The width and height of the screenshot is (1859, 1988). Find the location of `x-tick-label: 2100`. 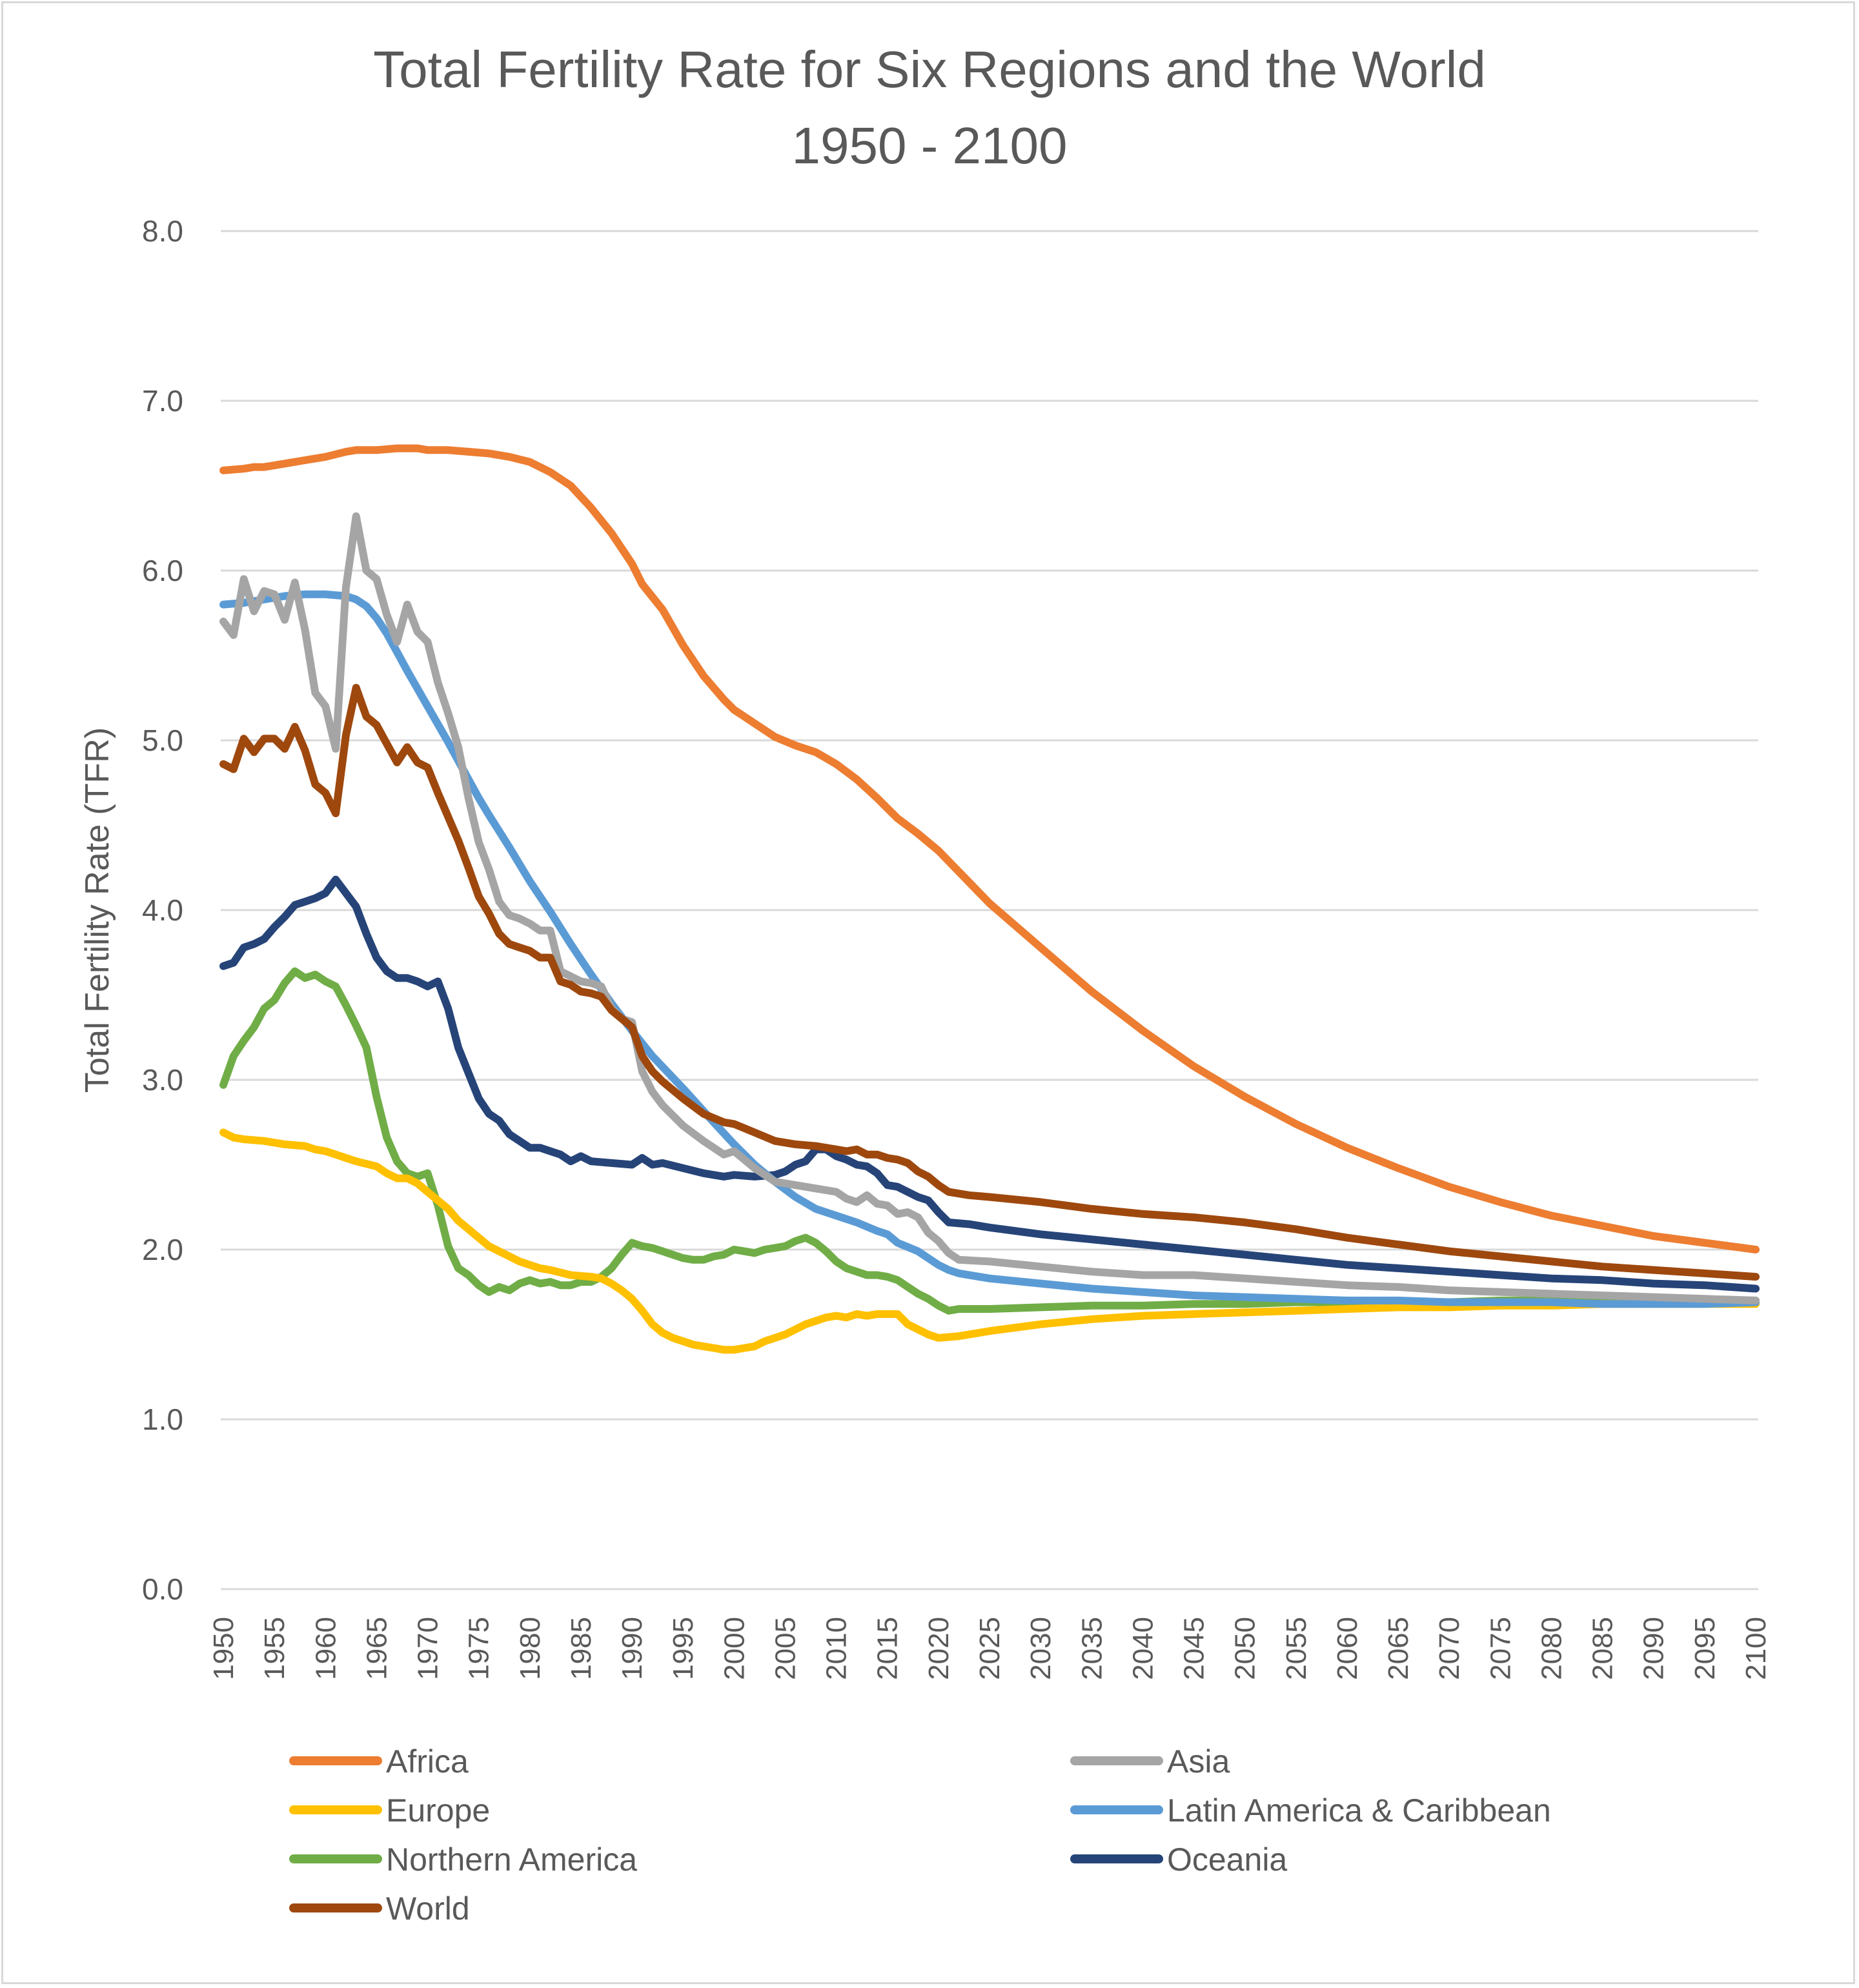

x-tick-label: 2100 is located at coordinates (1756, 1649).